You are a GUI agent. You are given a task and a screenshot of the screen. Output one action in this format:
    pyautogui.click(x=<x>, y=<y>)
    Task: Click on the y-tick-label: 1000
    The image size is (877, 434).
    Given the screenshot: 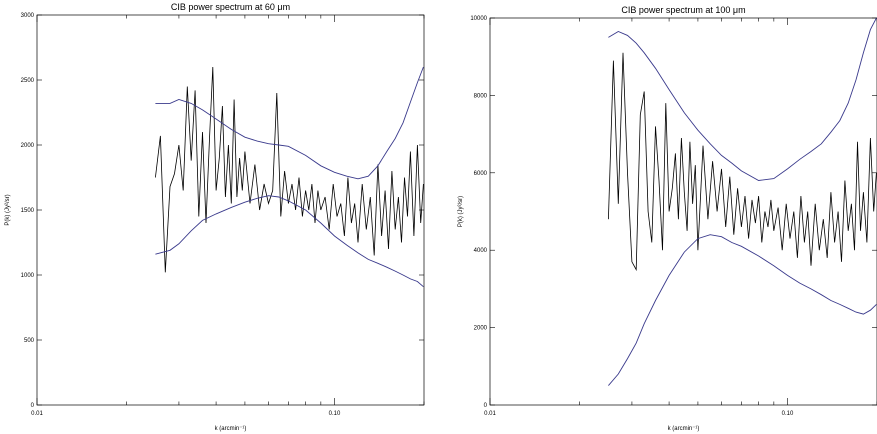 What is the action you would take?
    pyautogui.click(x=28, y=276)
    